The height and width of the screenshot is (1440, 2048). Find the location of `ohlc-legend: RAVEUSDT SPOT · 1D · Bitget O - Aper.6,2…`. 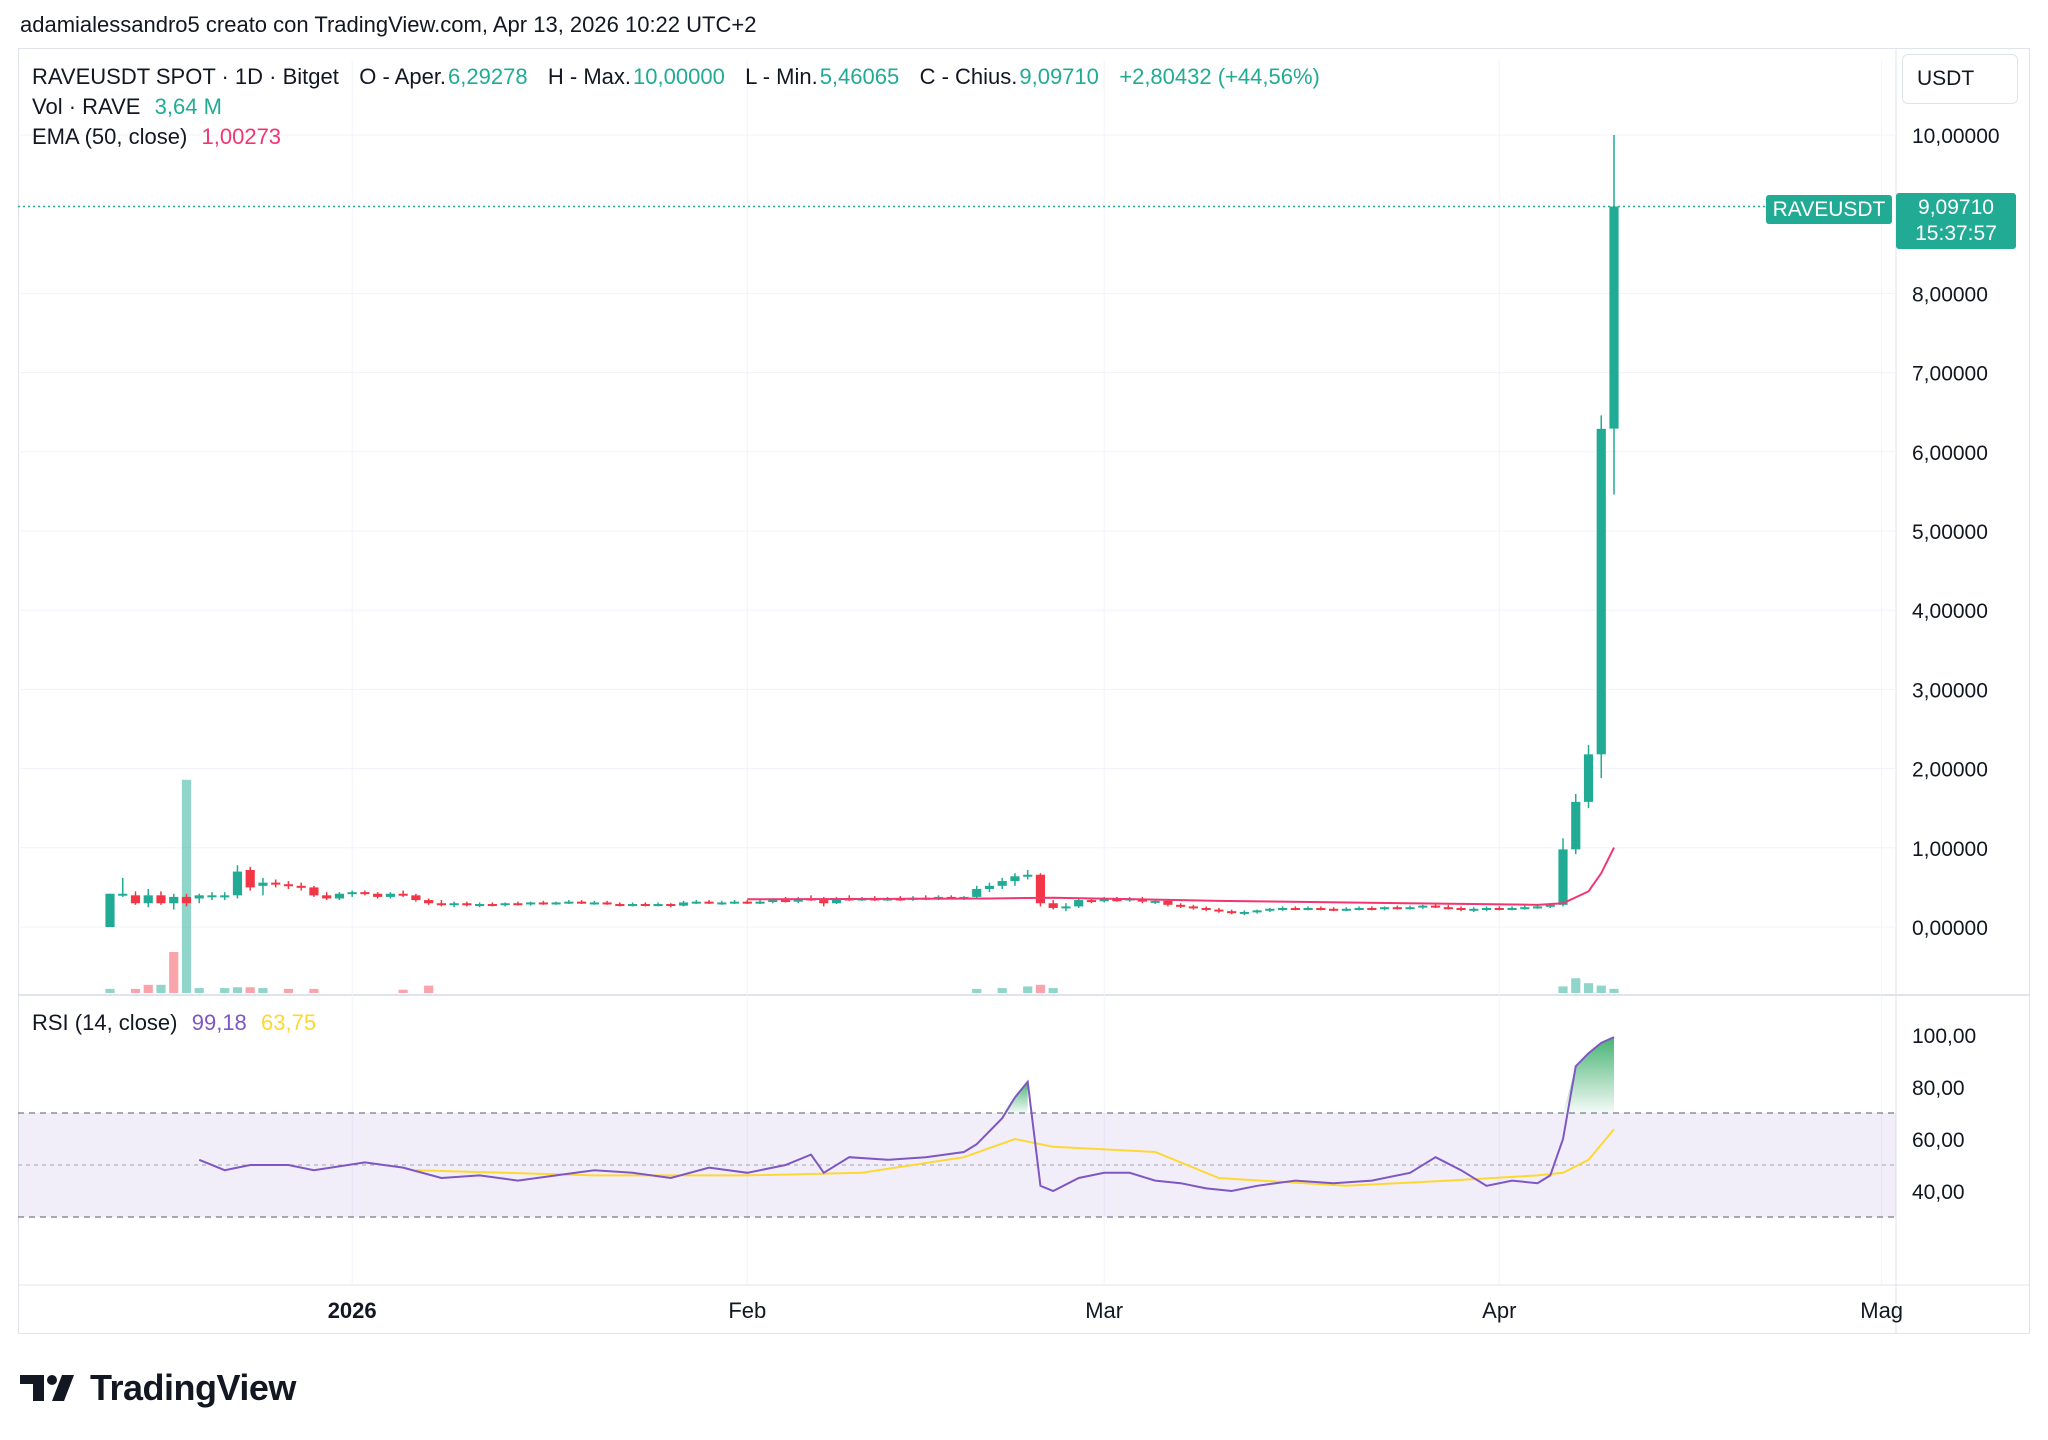

ohlc-legend: RAVEUSDT SPOT · 1D · Bitget O - Aper.6,2… is located at coordinates (677, 77).